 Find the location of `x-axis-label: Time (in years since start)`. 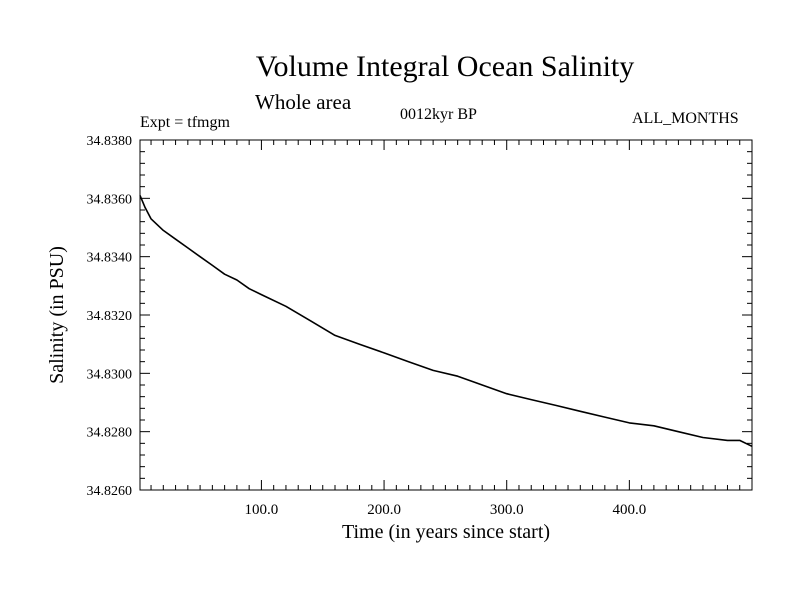

x-axis-label: Time (in years since start) is located at coordinates (446, 532).